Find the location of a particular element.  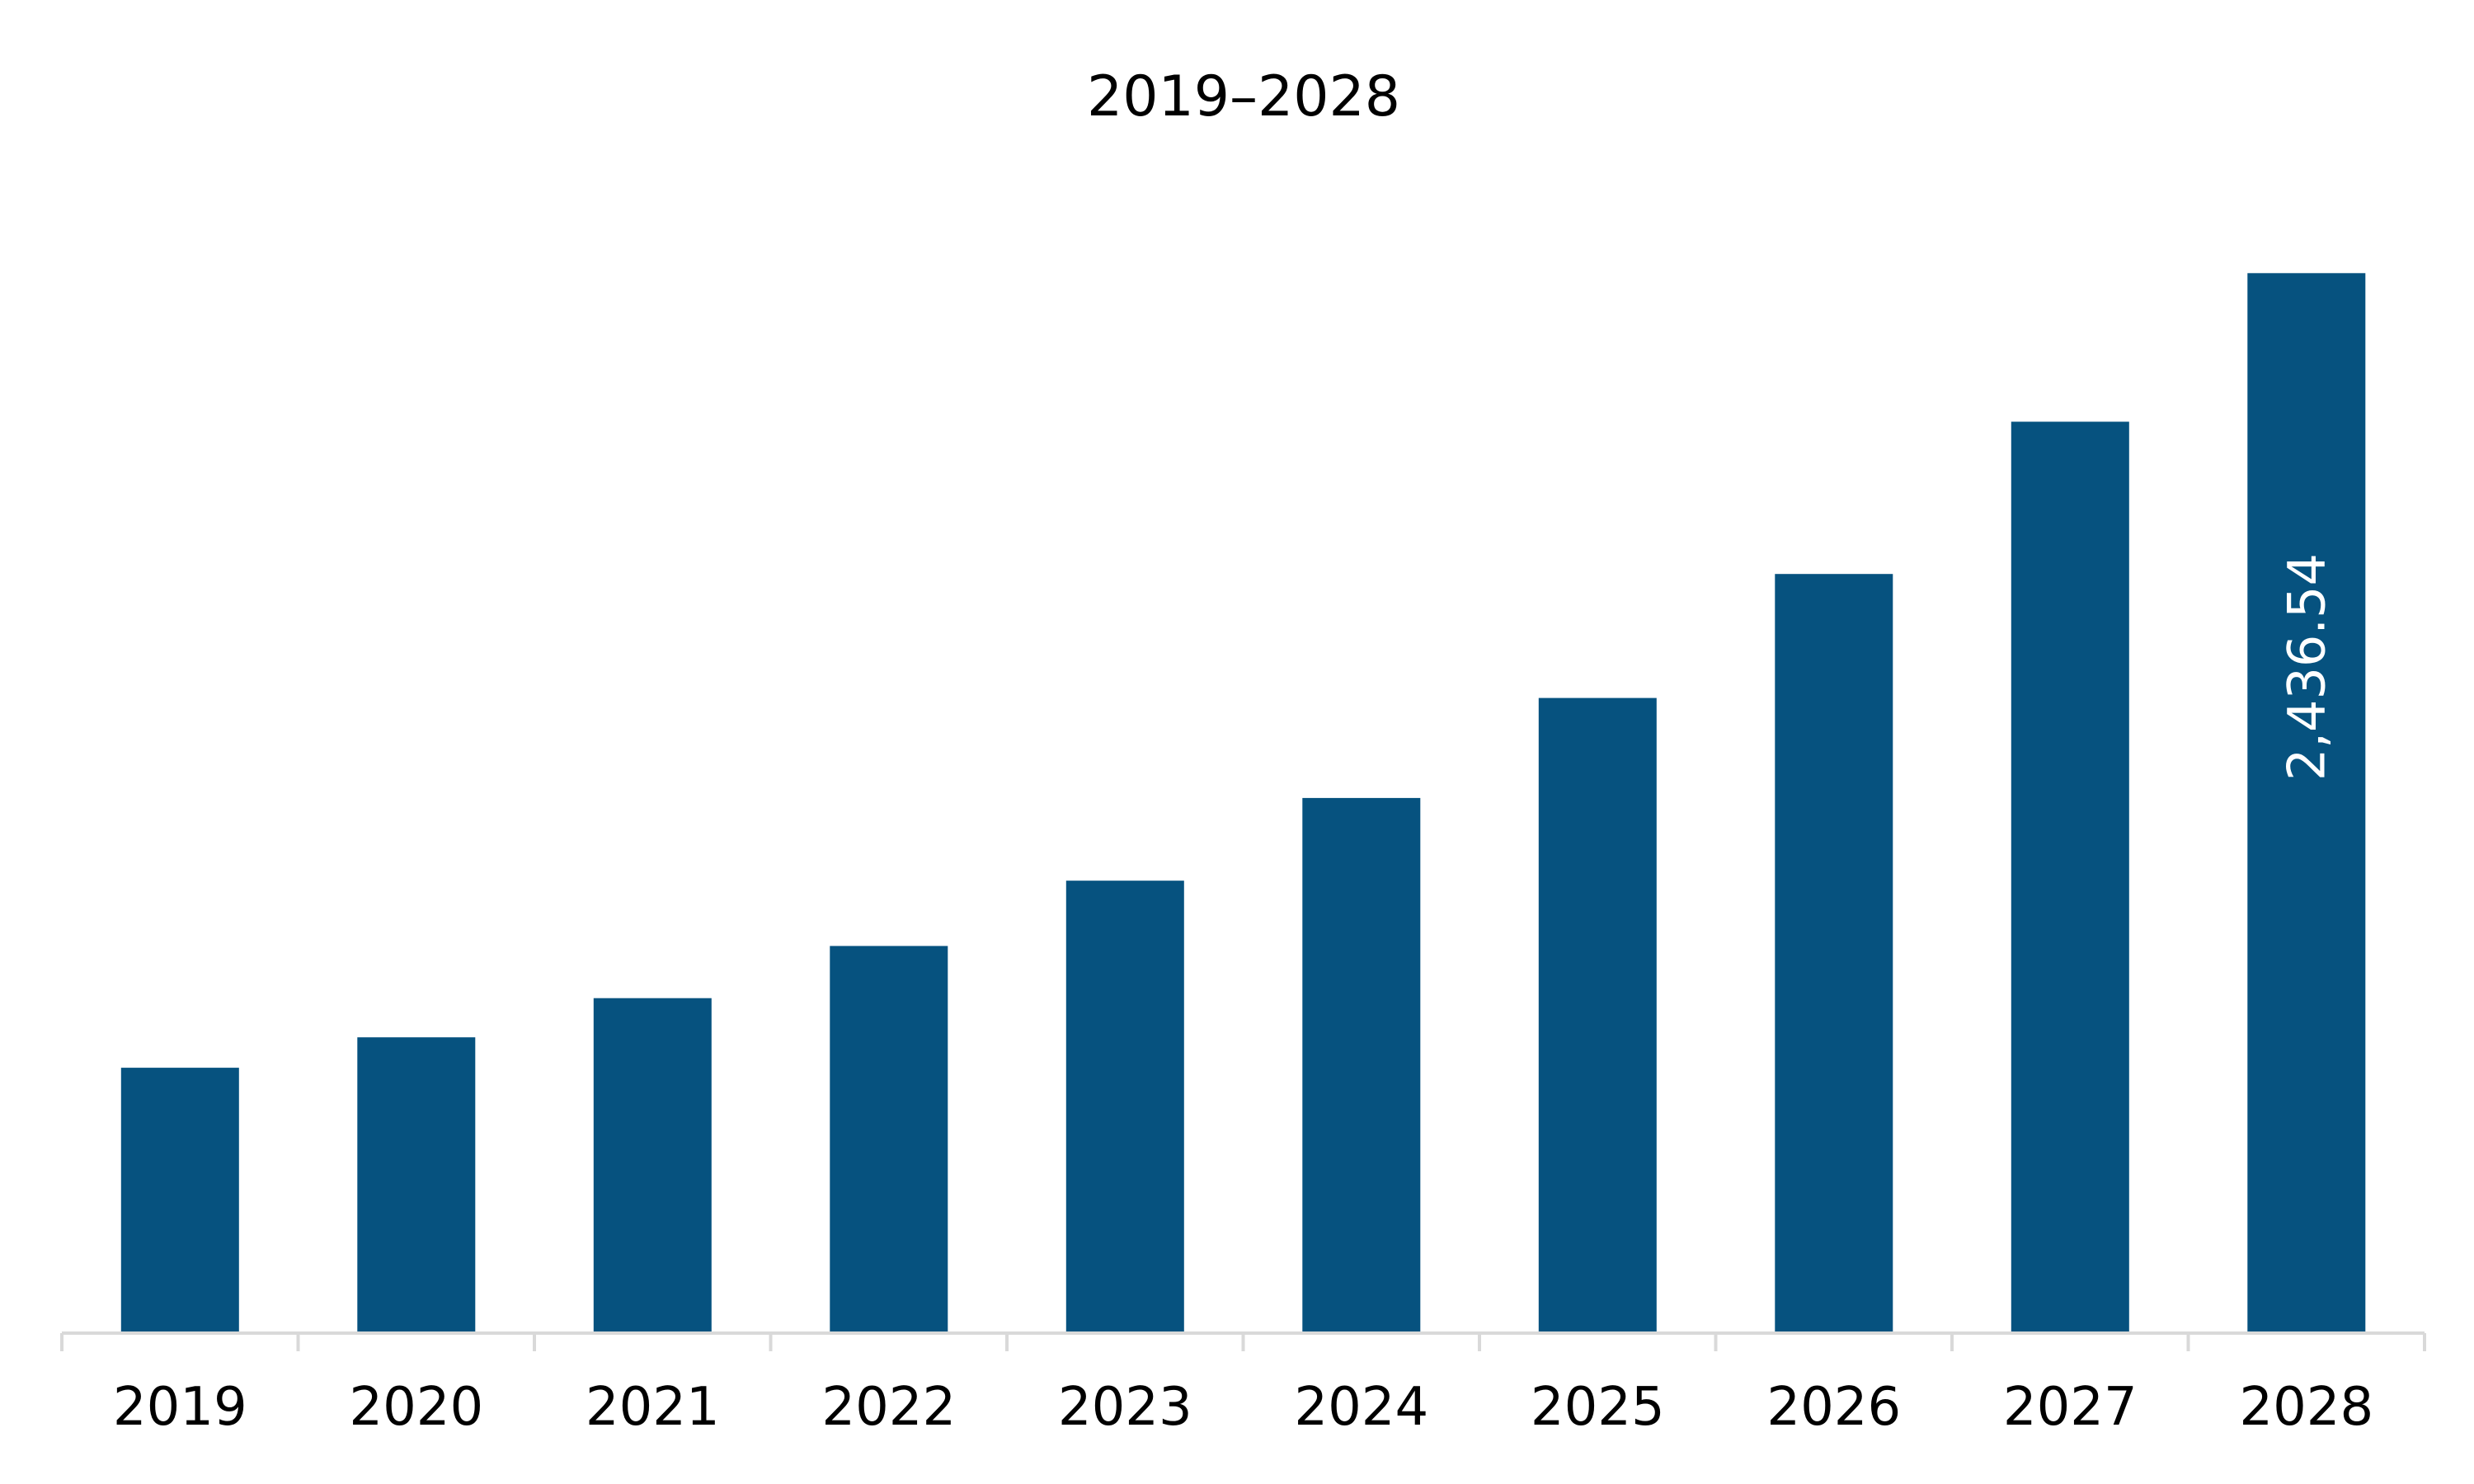

x-tick-label-2022: 2022 is located at coordinates (888, 1407).